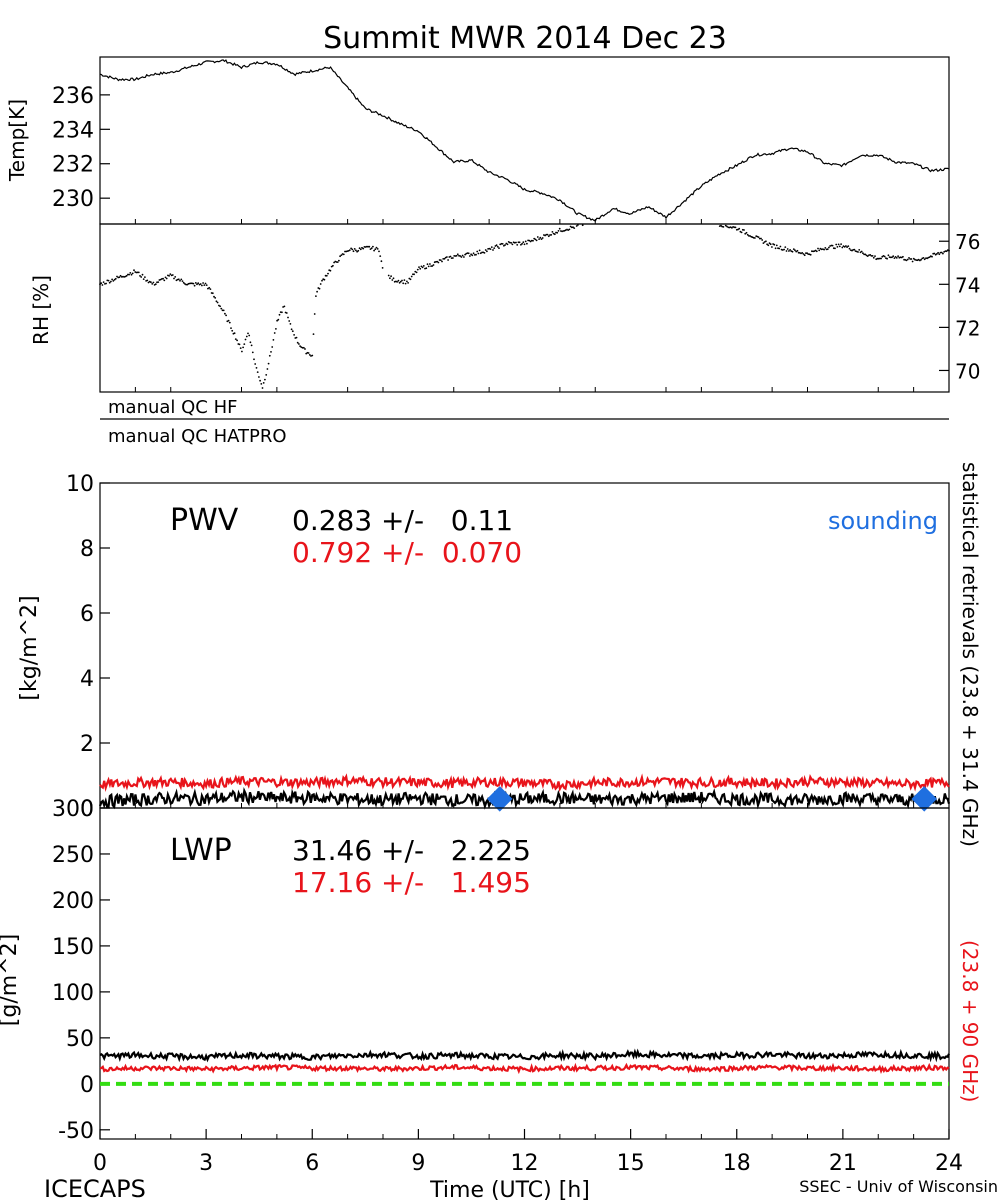 The width and height of the screenshot is (1000, 1200). Describe the element at coordinates (197, 436) in the screenshot. I see `qc-hatpro-label: manual QC HATPRO` at that location.